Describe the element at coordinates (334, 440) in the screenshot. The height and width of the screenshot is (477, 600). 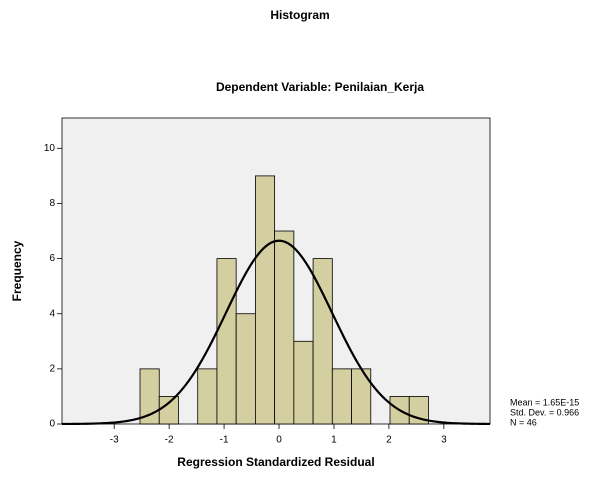
I see `x-tick-label: 1` at that location.